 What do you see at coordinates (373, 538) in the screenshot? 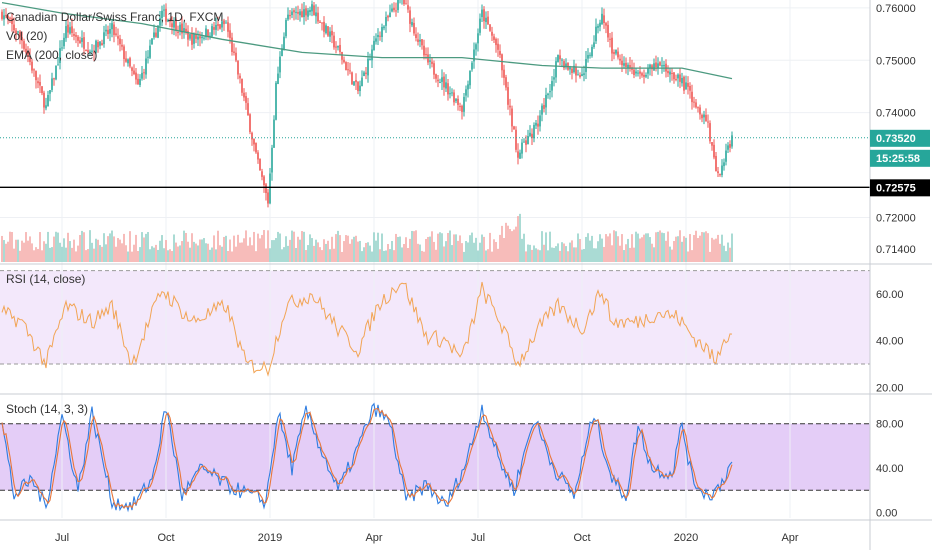
I see `time-tick-label: Apr` at bounding box center [373, 538].